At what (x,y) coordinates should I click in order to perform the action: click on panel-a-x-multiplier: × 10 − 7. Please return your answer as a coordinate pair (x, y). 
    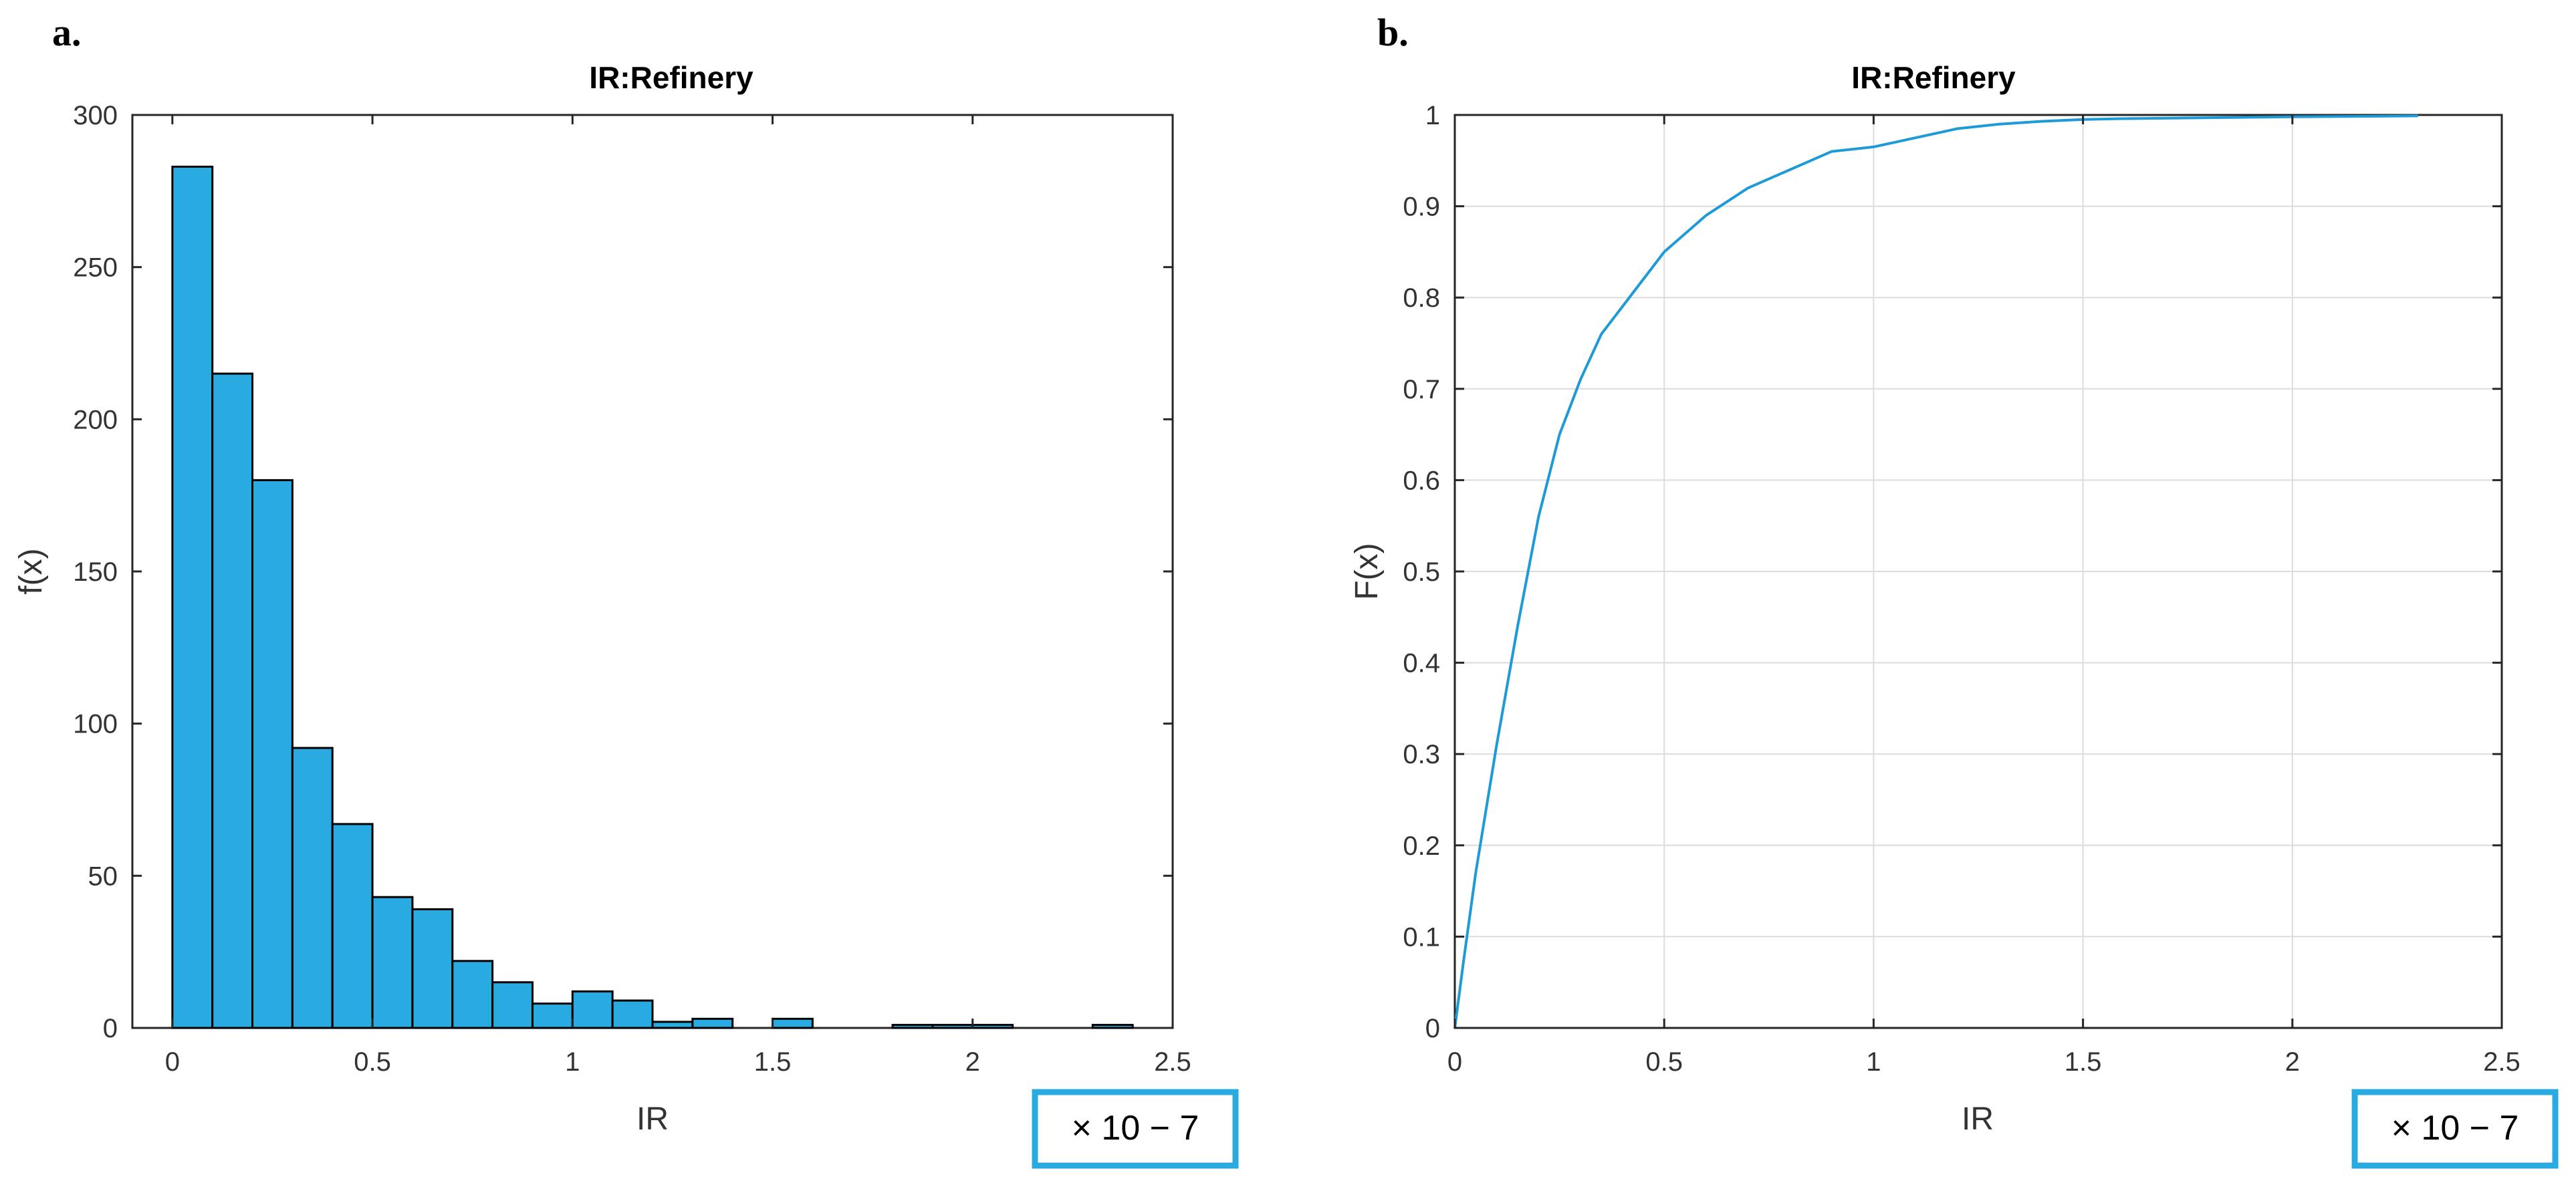
    Looking at the image, I should click on (1135, 1129).